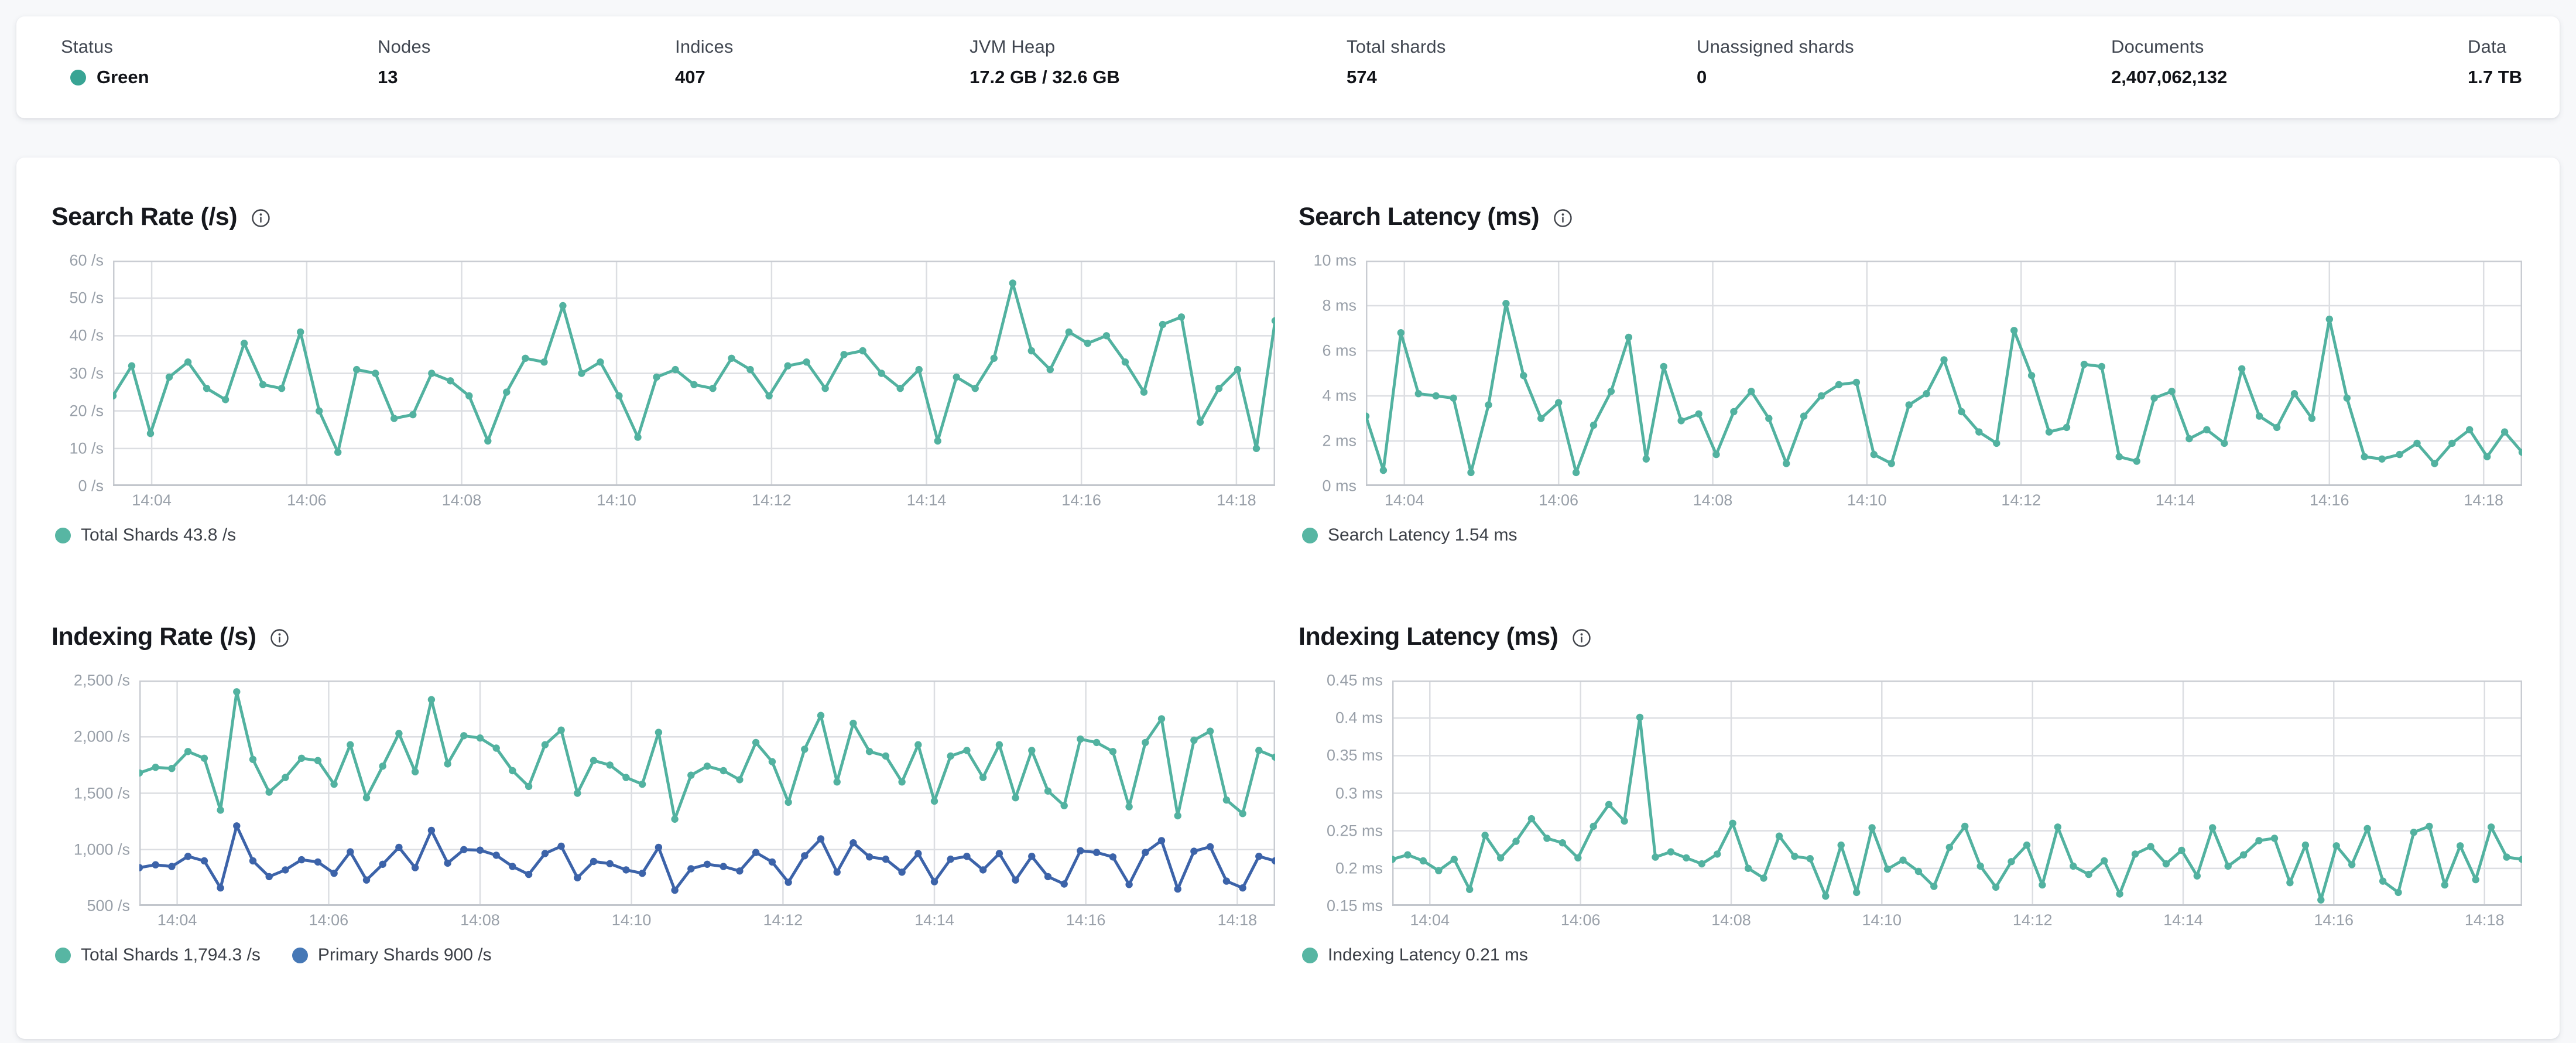  What do you see at coordinates (1354, 906) in the screenshot?
I see `y-tick-label: 0.15 ms` at bounding box center [1354, 906].